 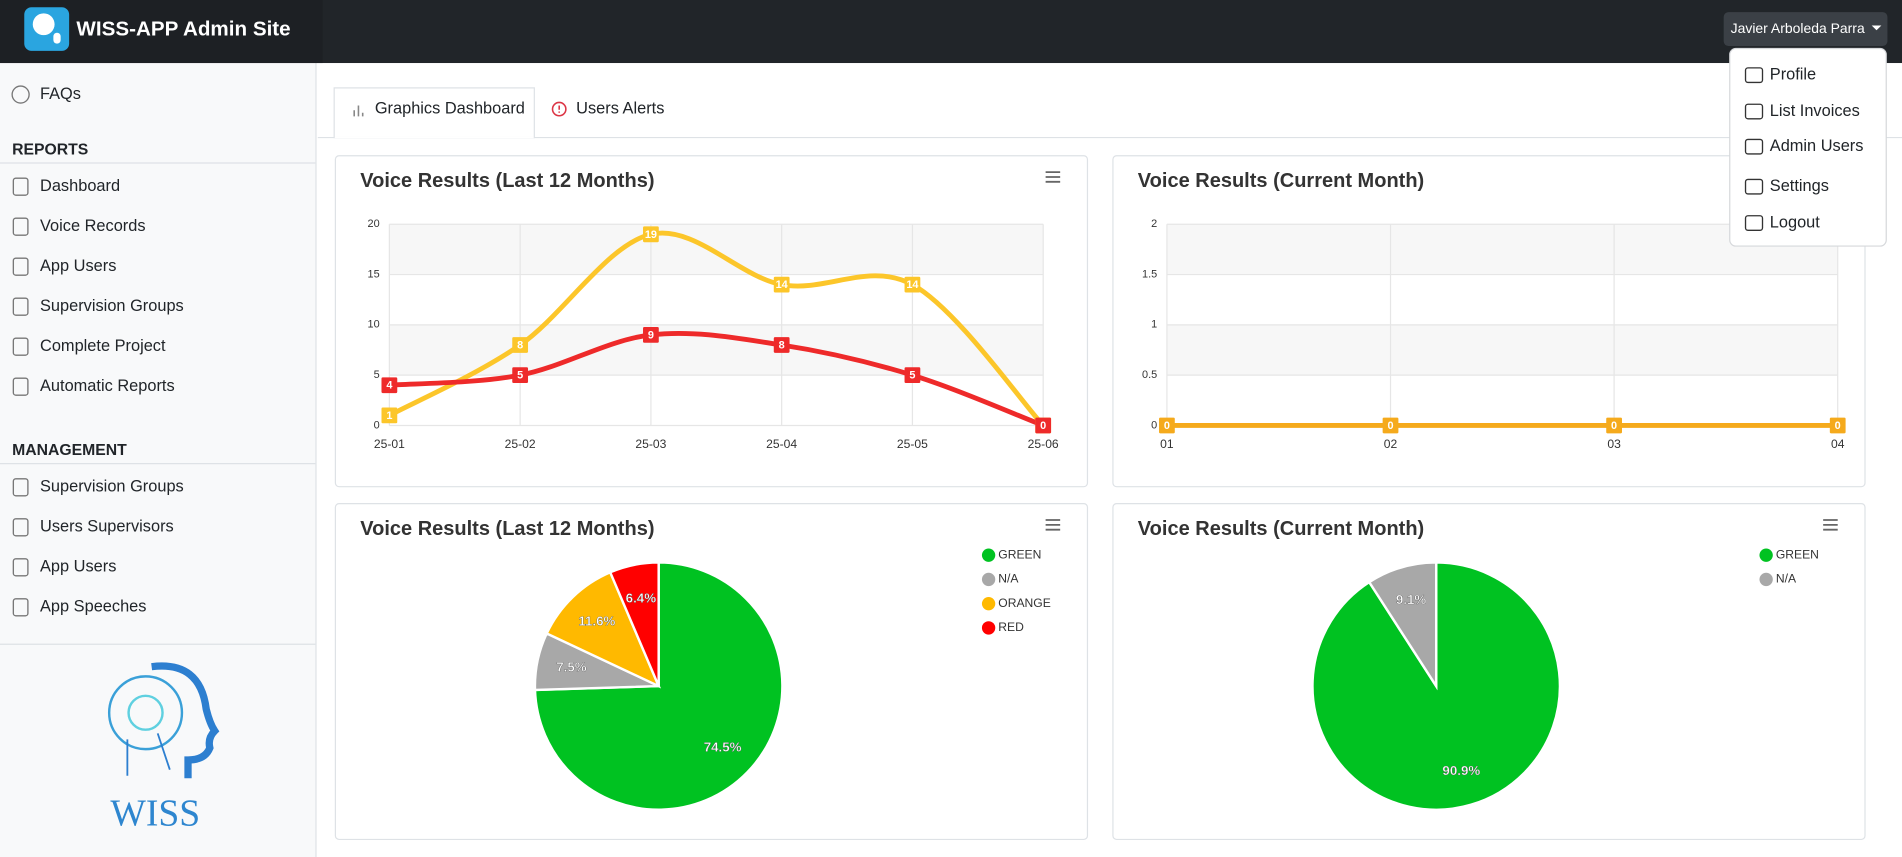 What do you see at coordinates (520, 444) in the screenshot?
I see `x-tick-label: 25-02` at bounding box center [520, 444].